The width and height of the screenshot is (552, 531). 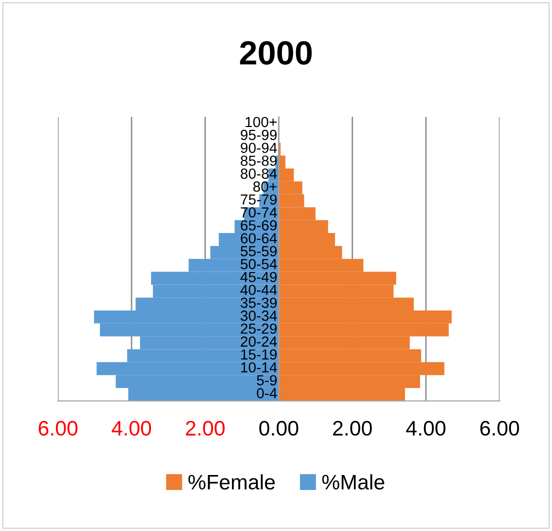 What do you see at coordinates (258, 135) in the screenshot?
I see `y-tick-label: 95-99` at bounding box center [258, 135].